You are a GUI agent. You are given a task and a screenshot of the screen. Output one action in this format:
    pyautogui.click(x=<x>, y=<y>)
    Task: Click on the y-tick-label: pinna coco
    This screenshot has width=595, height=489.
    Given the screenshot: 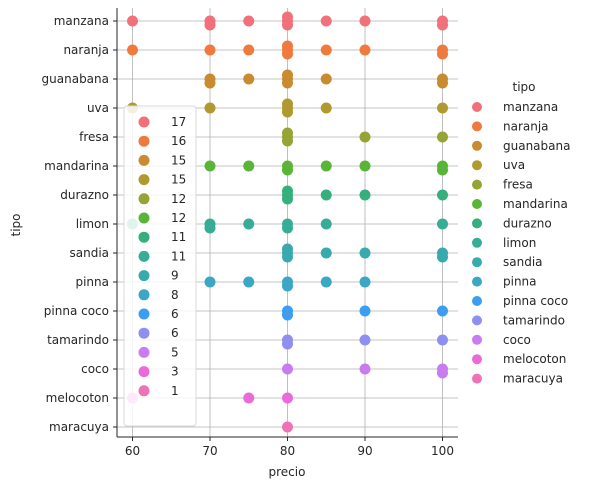 What is the action you would take?
    pyautogui.click(x=76, y=311)
    